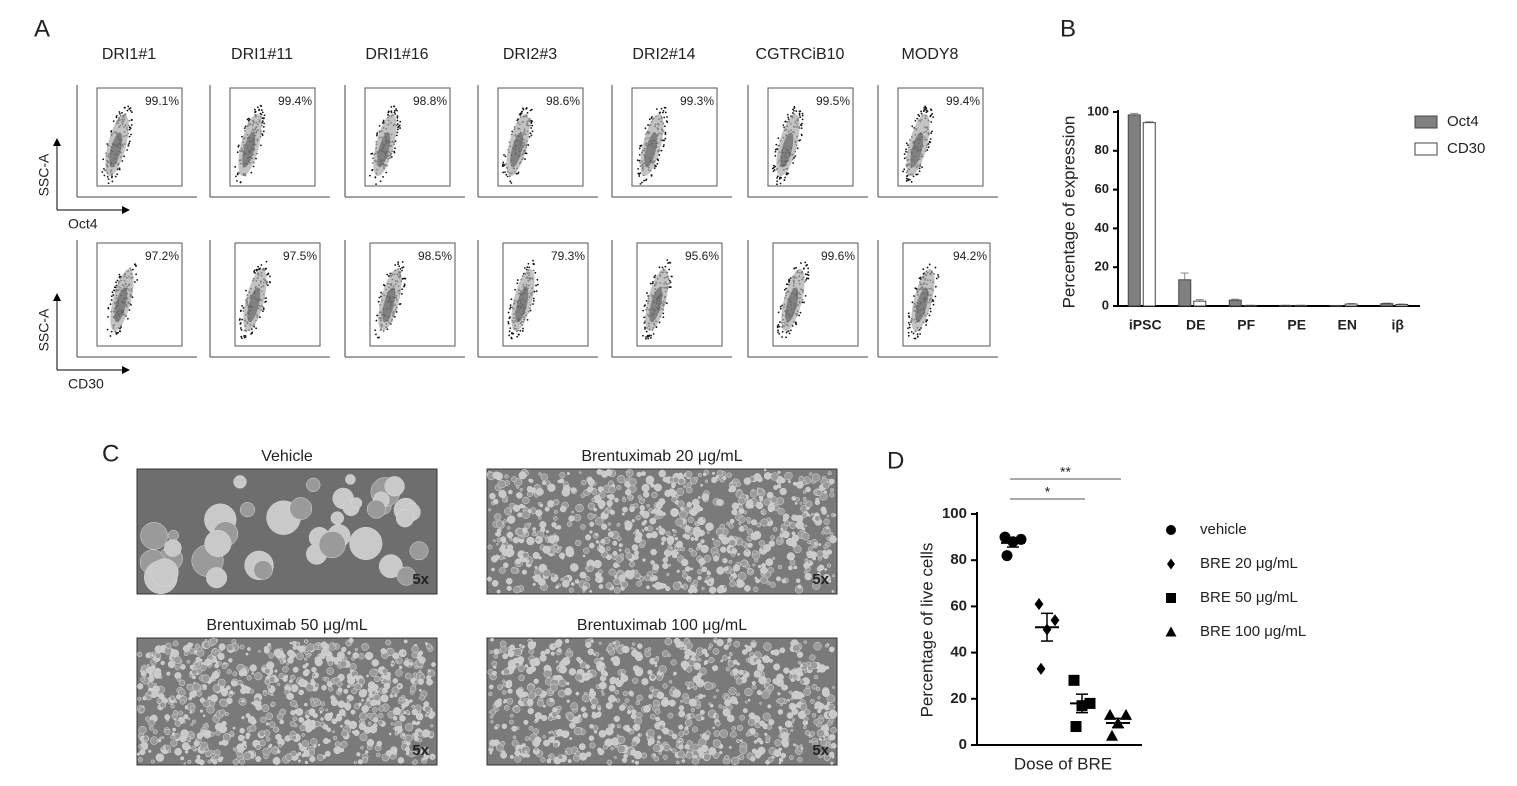 The height and width of the screenshot is (786, 1517). What do you see at coordinates (930, 54) in the screenshot?
I see `sample-name: MODY8` at bounding box center [930, 54].